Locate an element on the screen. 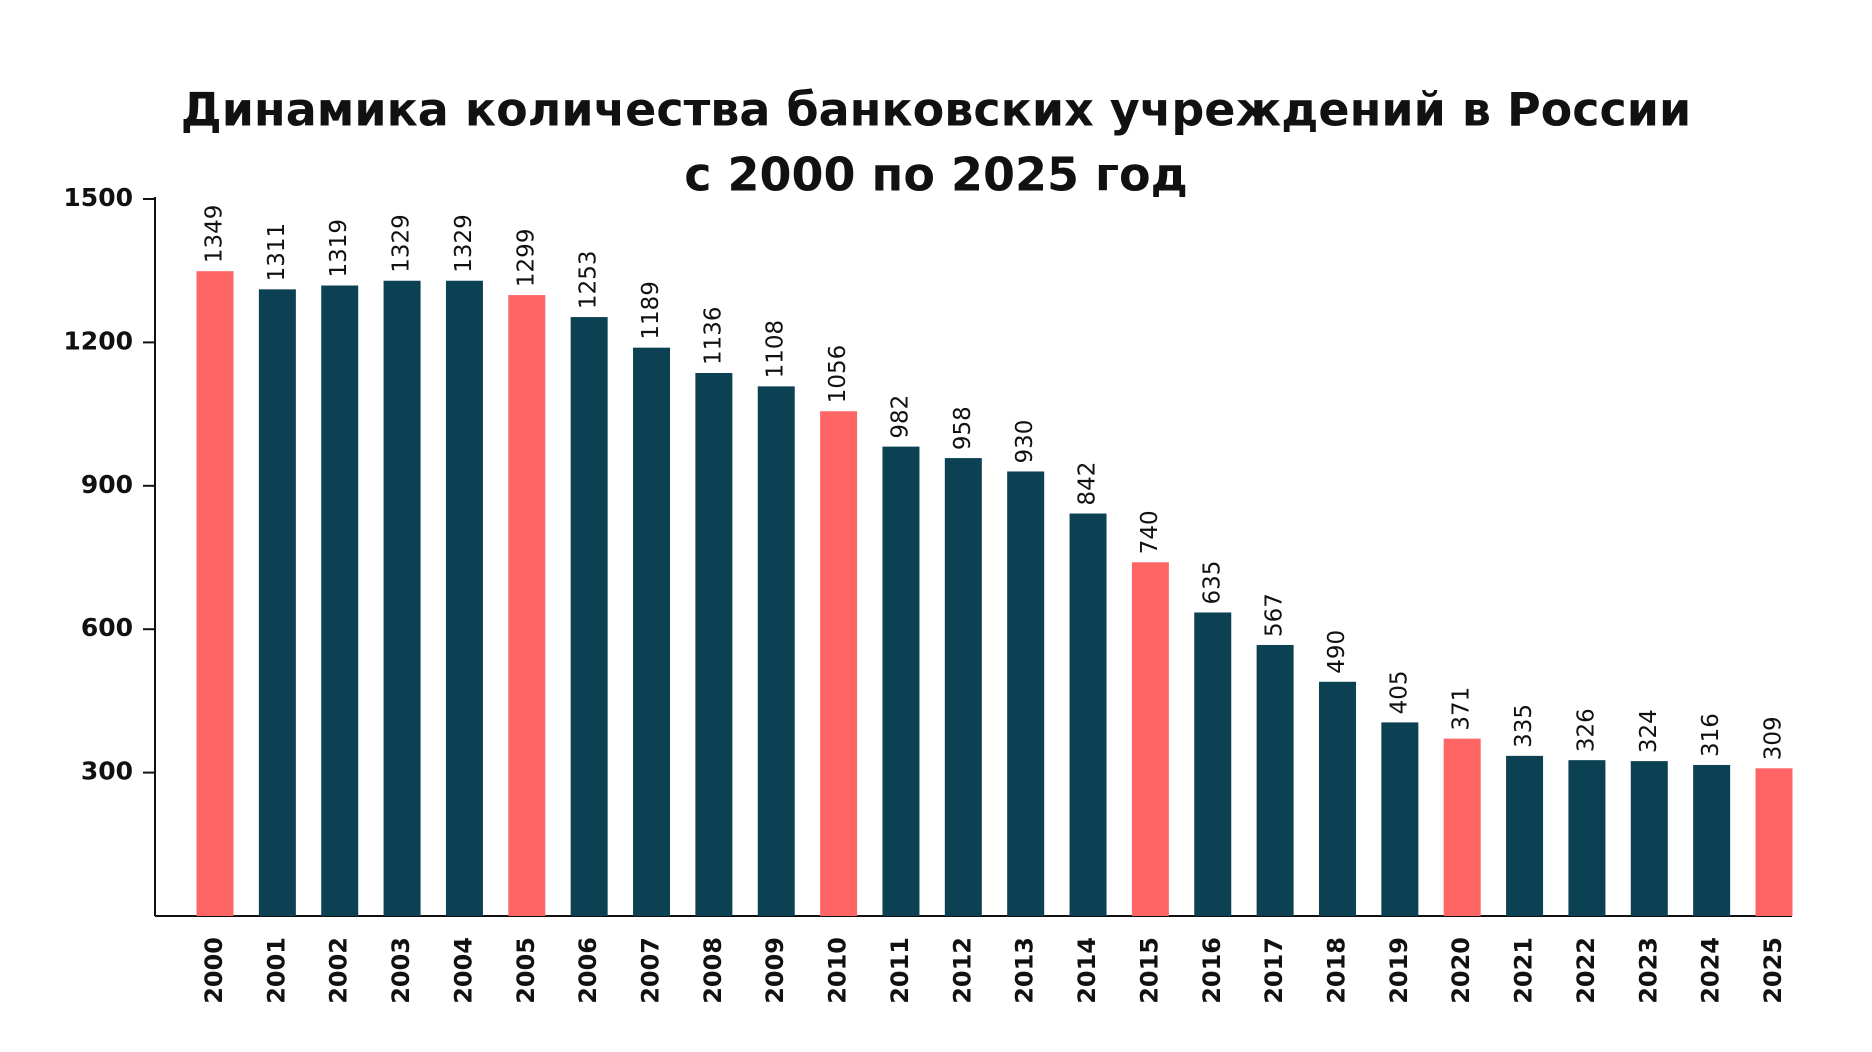 The height and width of the screenshot is (1052, 1872). value-label: 326 is located at coordinates (1586, 730).